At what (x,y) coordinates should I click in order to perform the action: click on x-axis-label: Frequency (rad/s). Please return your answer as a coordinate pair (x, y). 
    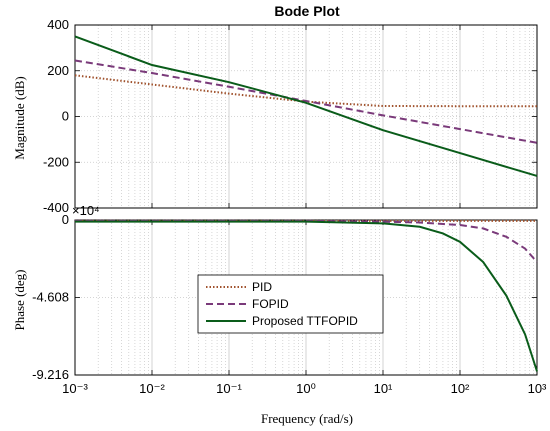
    Looking at the image, I should click on (307, 418).